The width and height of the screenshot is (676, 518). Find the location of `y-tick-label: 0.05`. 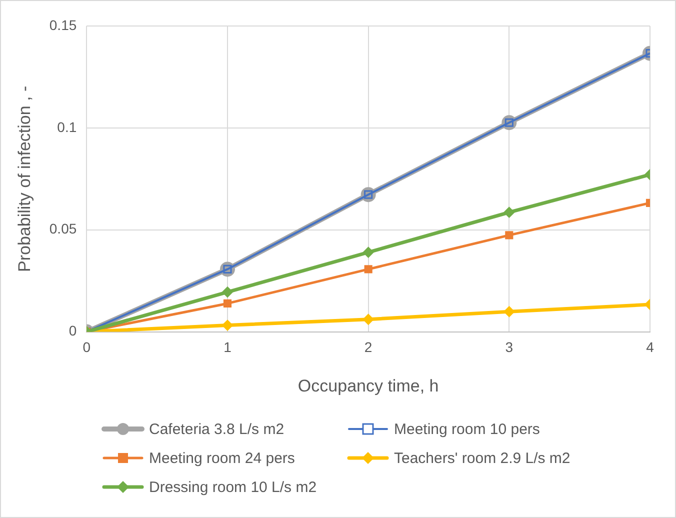

y-tick-label: 0.05 is located at coordinates (63, 228).